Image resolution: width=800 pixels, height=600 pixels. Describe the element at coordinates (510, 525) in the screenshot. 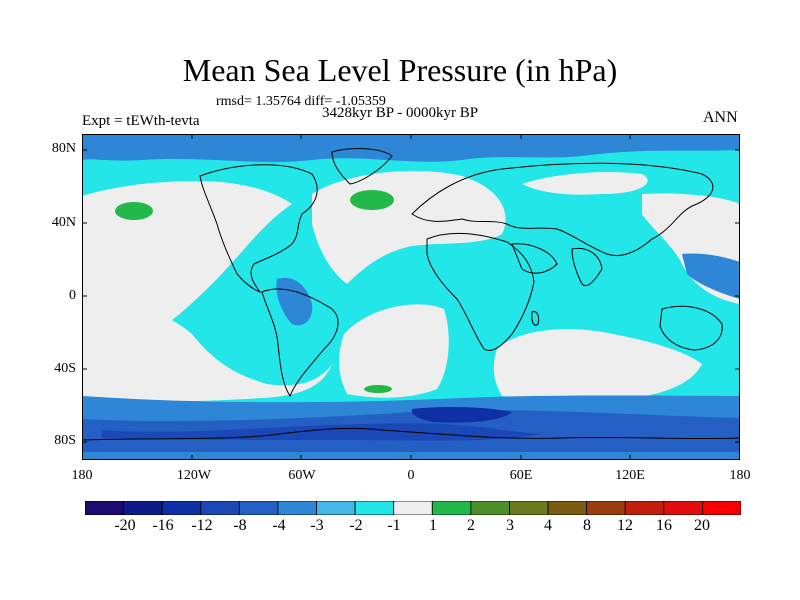

I see `colorbar-label: 3` at that location.